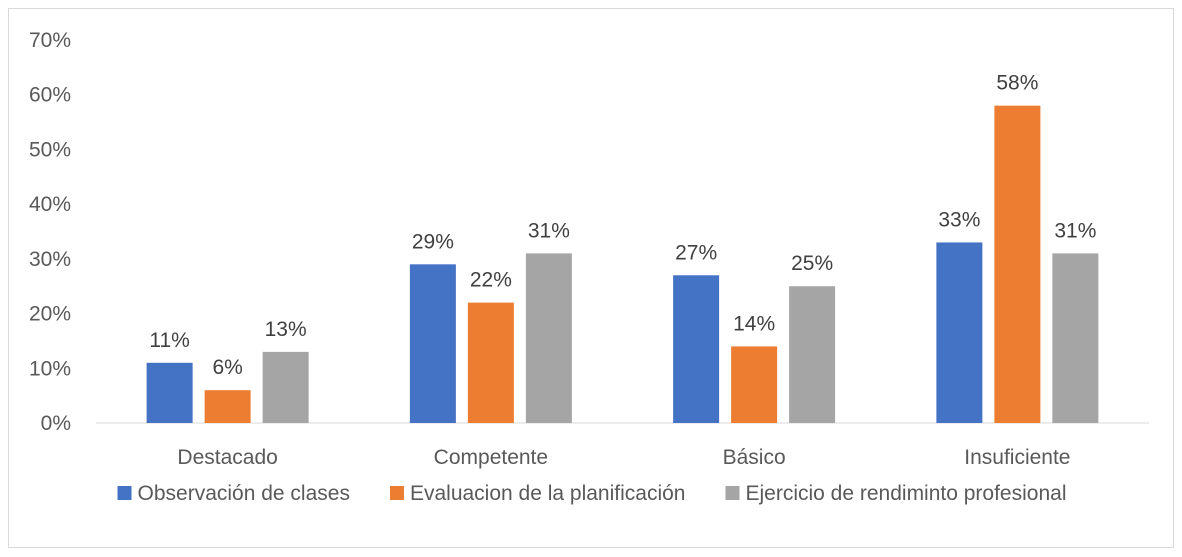  Describe the element at coordinates (50, 149) in the screenshot. I see `y-tick-label: 50%` at that location.